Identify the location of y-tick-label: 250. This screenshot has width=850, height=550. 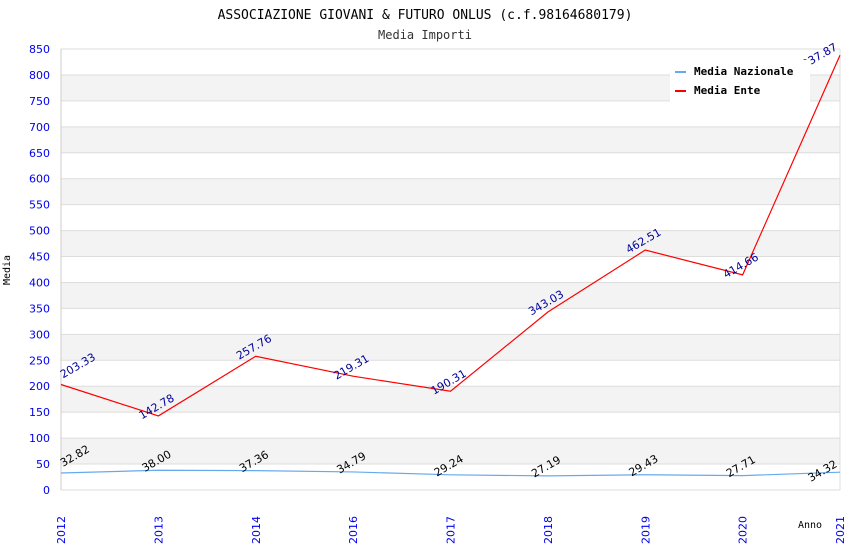
(39, 360).